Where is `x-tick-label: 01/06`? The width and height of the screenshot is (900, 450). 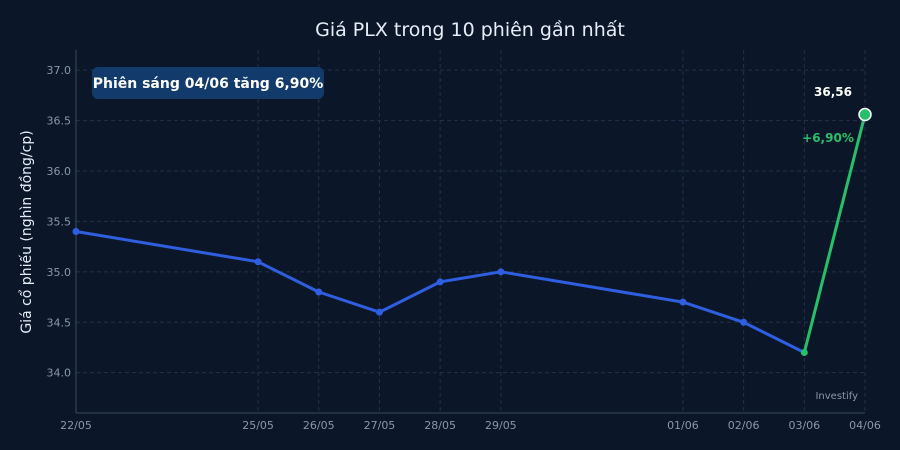
x-tick-label: 01/06 is located at coordinates (683, 425).